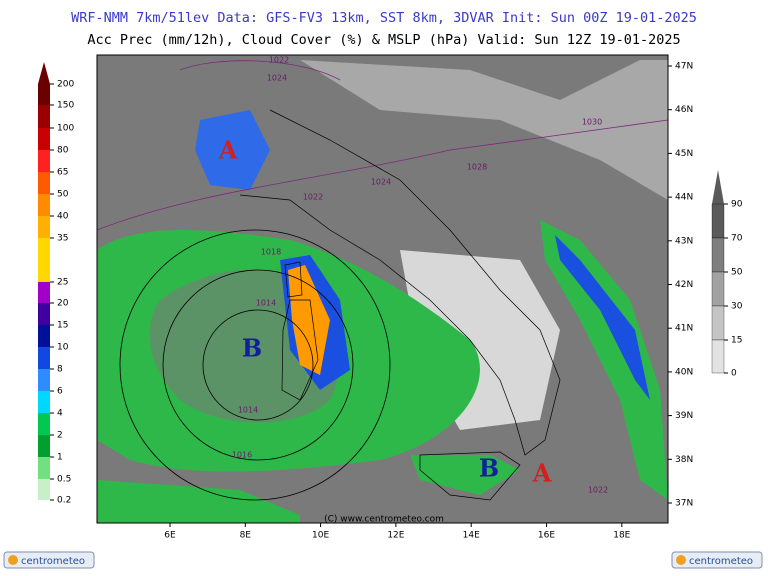  Describe the element at coordinates (62, 173) in the screenshot. I see `colorbar-label: 65` at that location.